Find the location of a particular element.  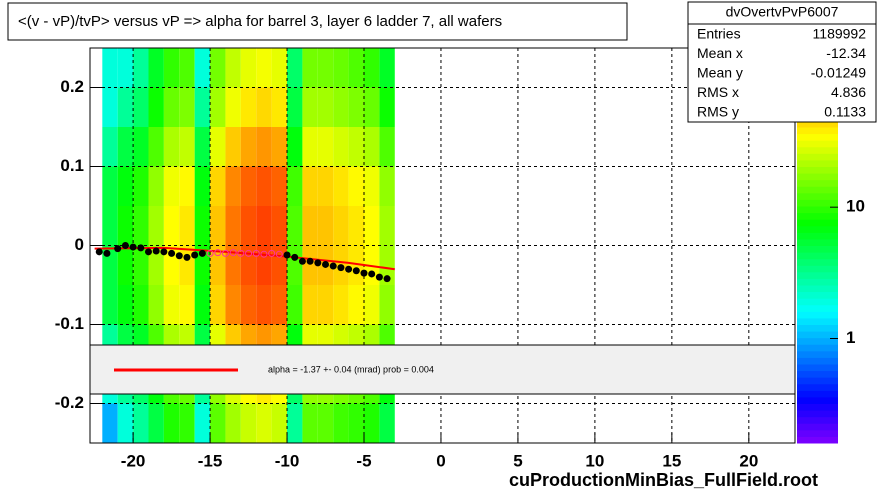

stats-label: Entries is located at coordinates (719, 34).